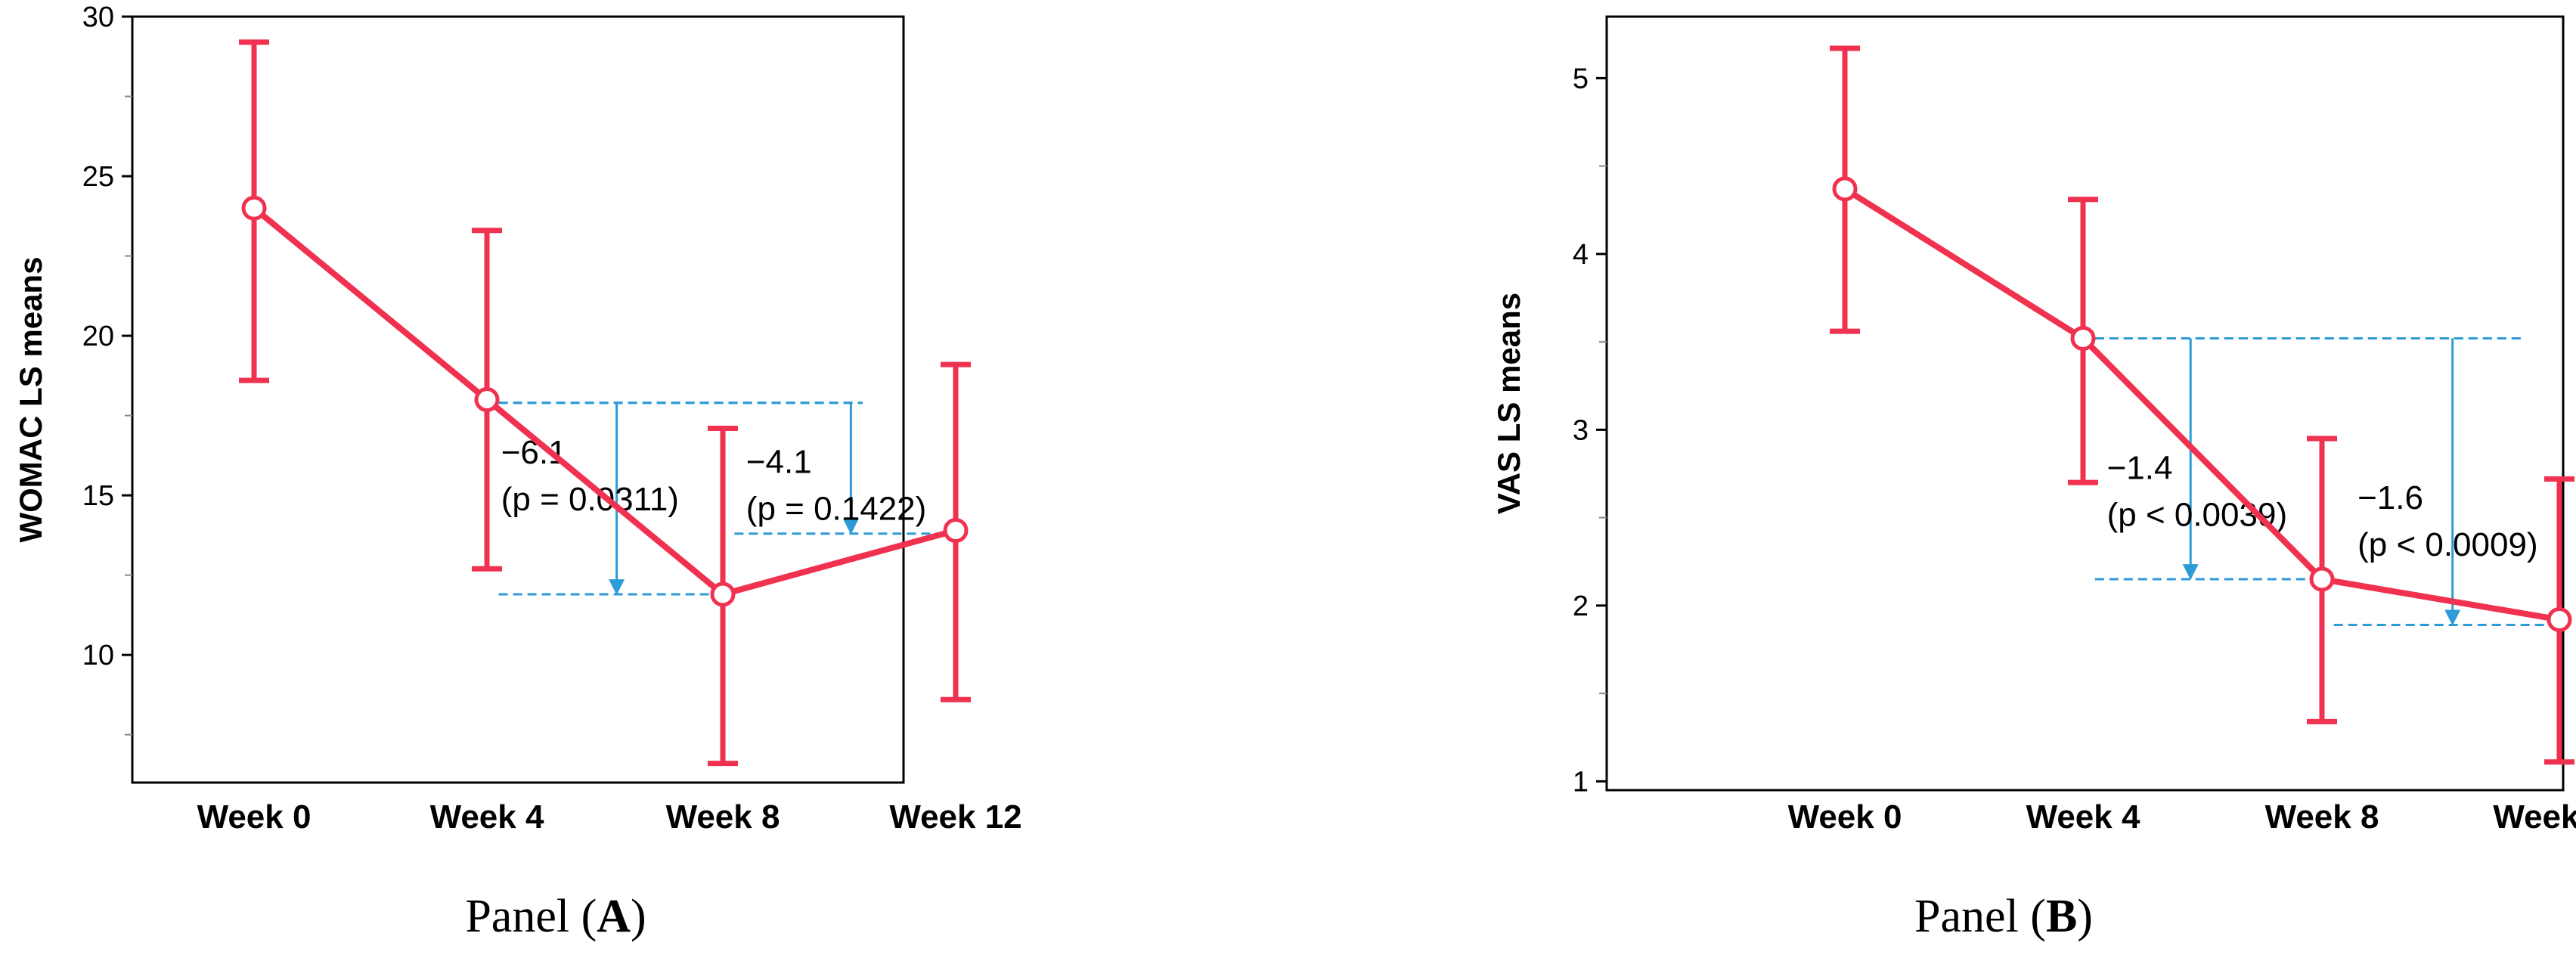  I want to click on panel-a-caption-prefix: Panel (, so click(531, 917).